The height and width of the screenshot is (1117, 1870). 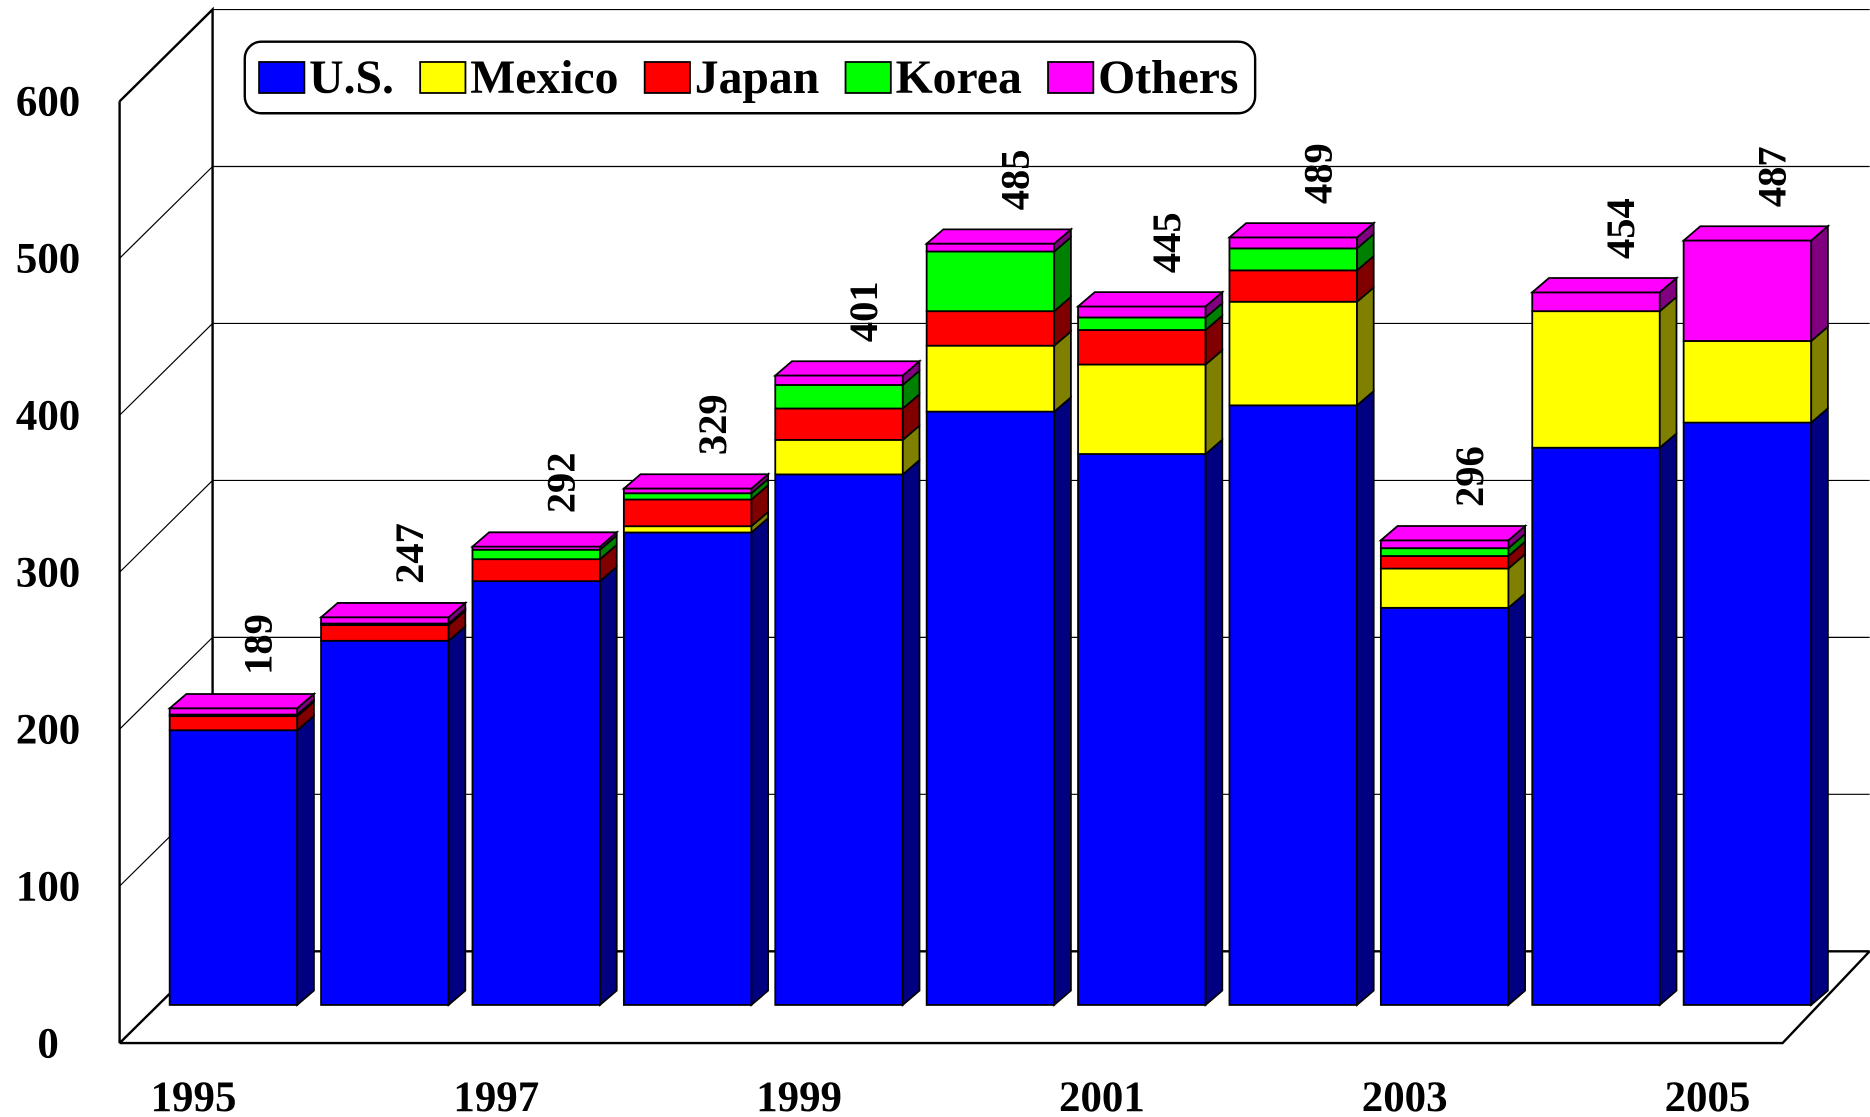 I want to click on total-label: 292, so click(x=560, y=482).